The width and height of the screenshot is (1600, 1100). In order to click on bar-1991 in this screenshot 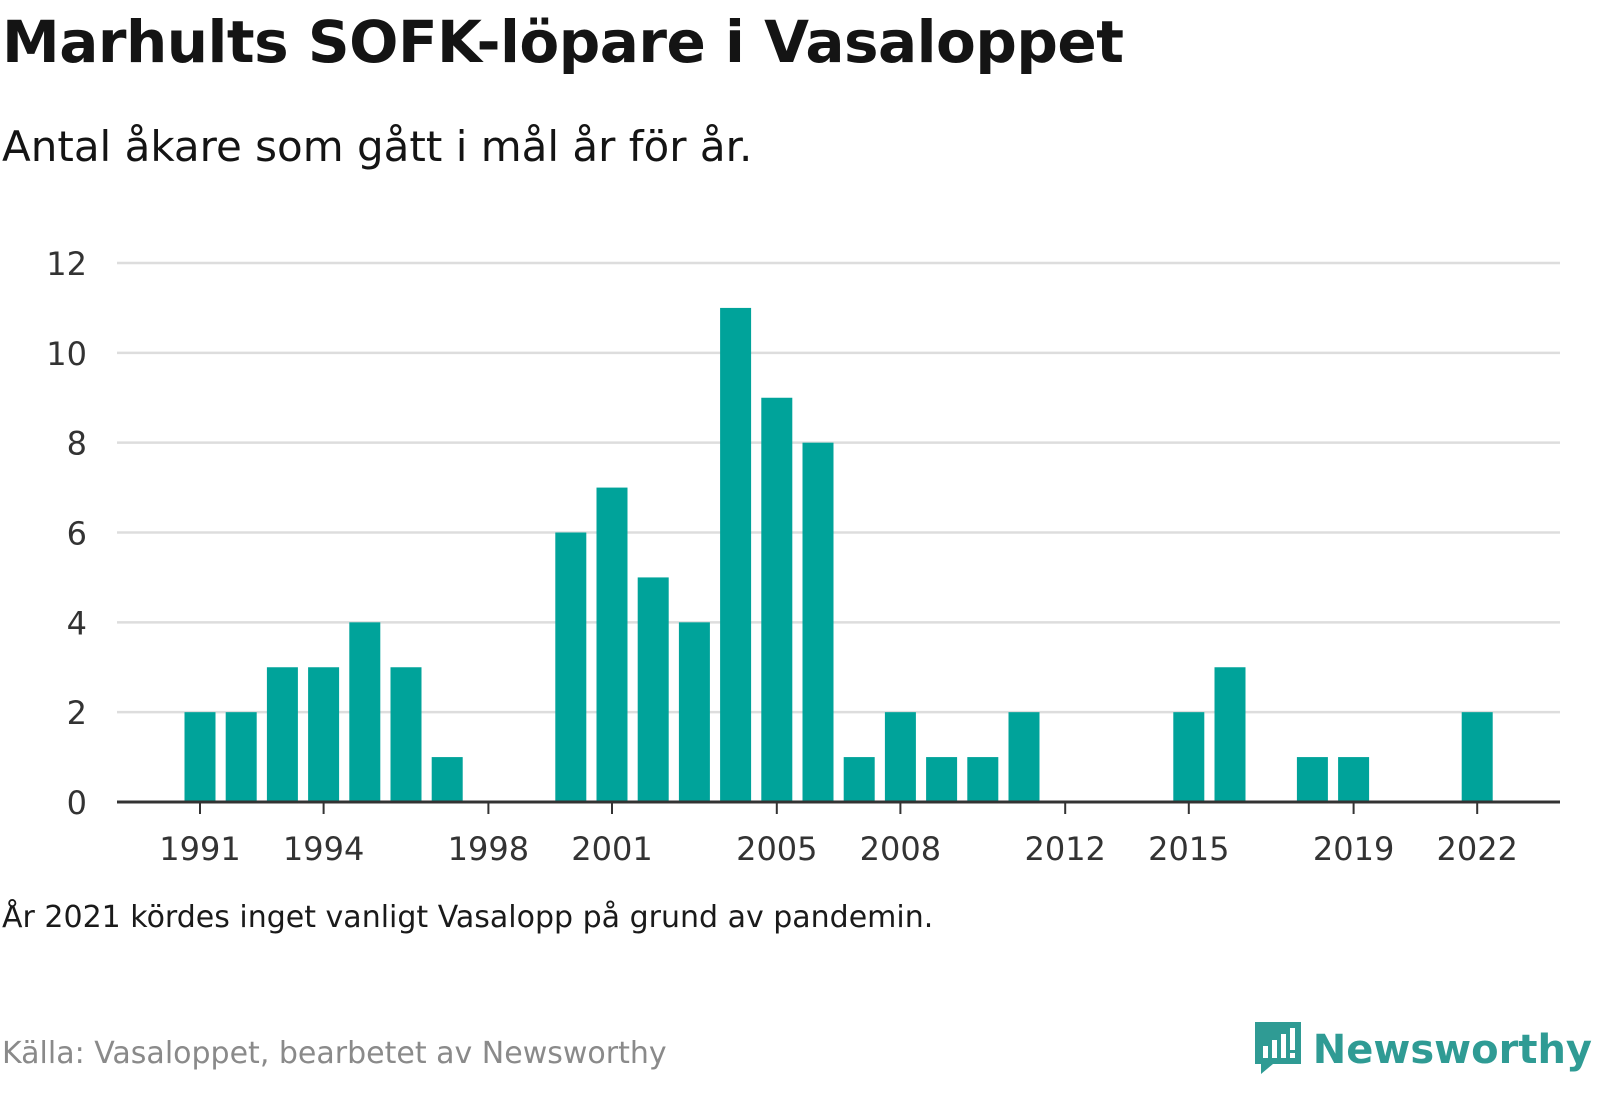, I will do `click(200, 757)`.